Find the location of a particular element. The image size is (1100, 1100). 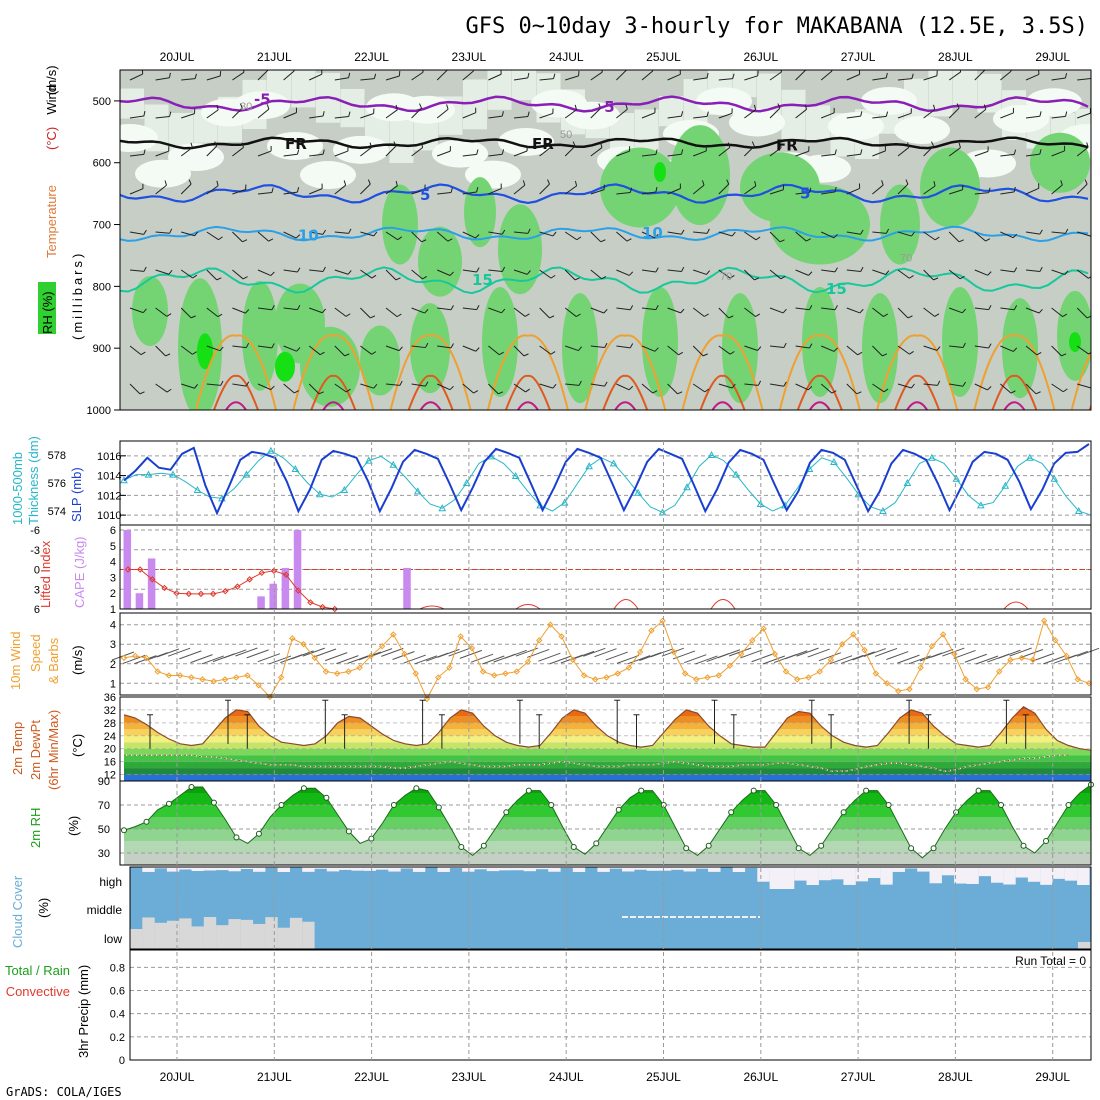

pressure-tick-label: 1000 is located at coordinates (99, 411).